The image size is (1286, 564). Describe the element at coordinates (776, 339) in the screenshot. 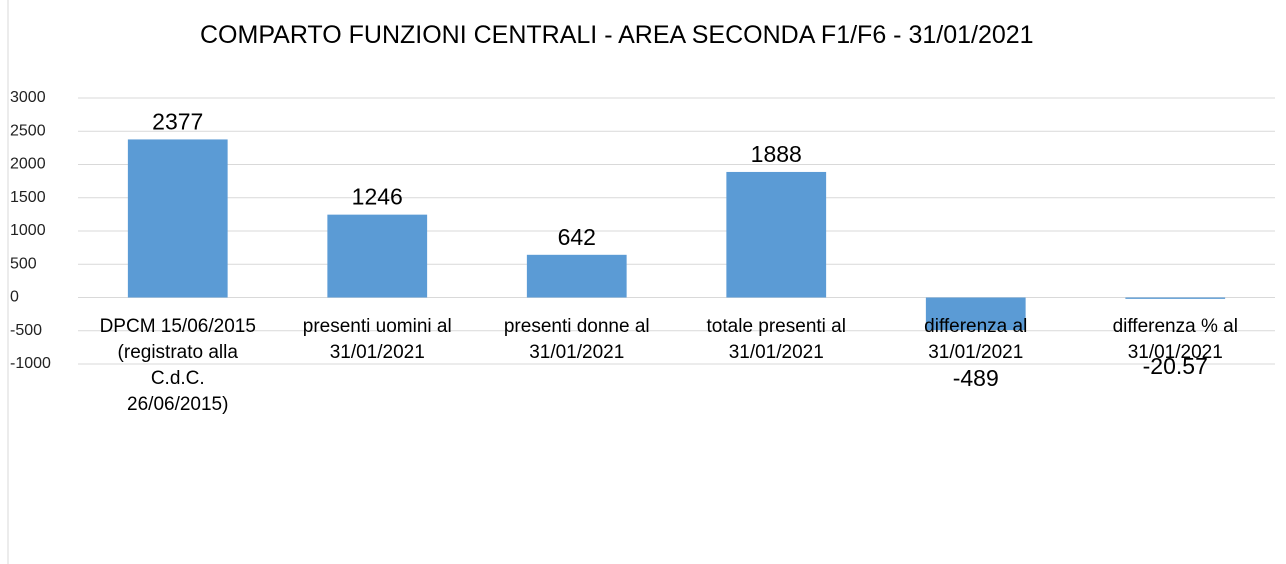

I see `x-tick-label: totale presenti al 31/01/2021` at that location.